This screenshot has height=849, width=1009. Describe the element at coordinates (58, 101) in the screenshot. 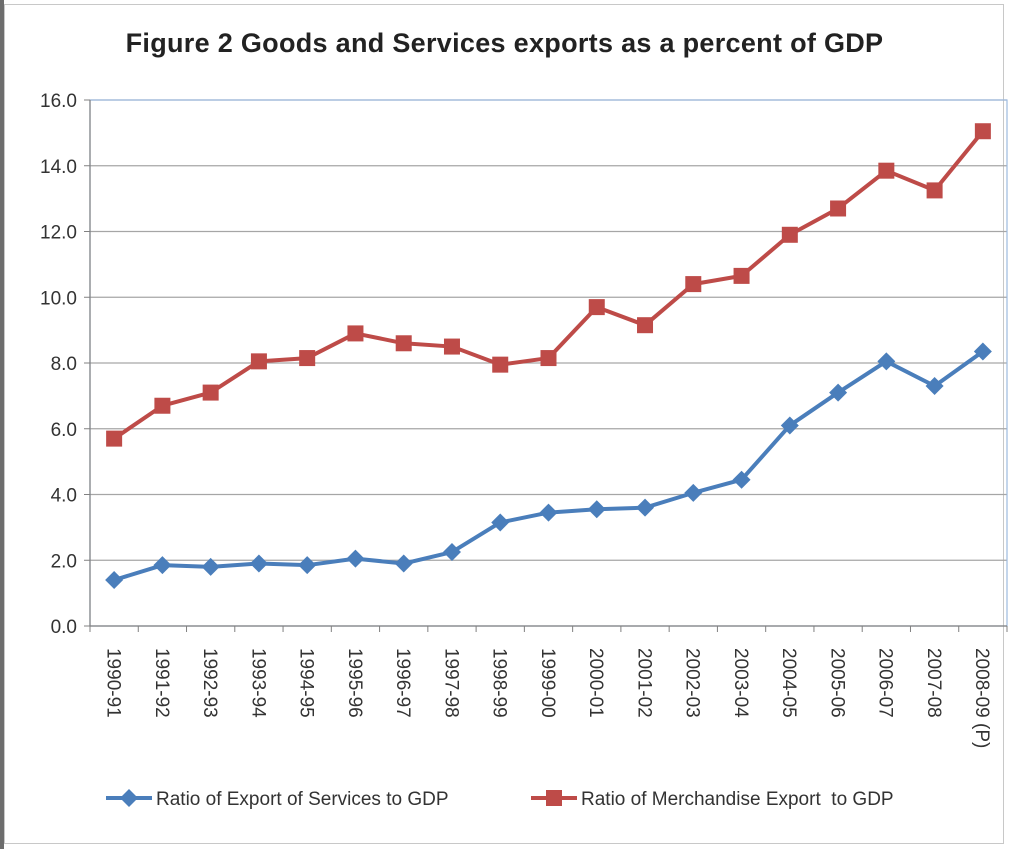

I see `y-tick-label: 16.0` at that location.